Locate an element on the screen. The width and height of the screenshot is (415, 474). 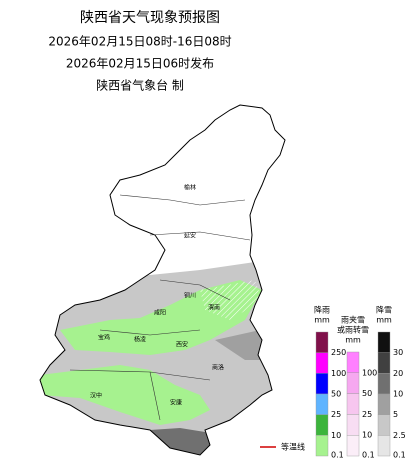
legend-title: 降雪 is located at coordinates (384, 310).